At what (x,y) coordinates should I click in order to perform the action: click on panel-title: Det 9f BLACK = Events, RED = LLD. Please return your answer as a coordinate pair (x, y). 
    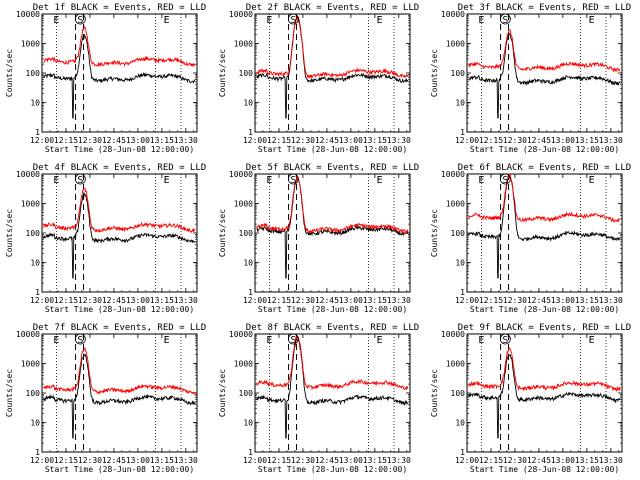
    Looking at the image, I should click on (544, 328).